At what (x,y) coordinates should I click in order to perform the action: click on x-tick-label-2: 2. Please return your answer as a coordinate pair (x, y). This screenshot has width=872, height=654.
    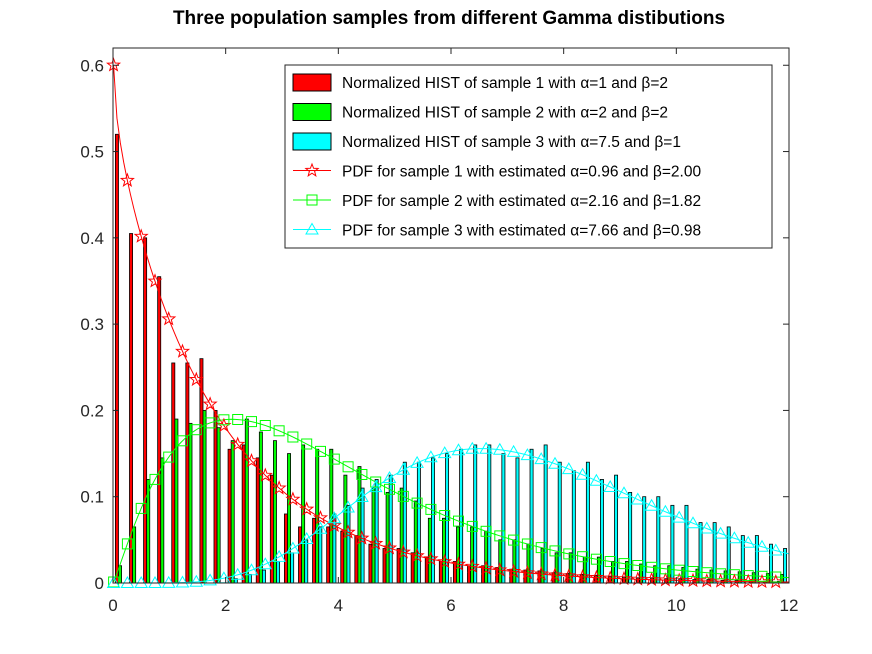
    Looking at the image, I should click on (225, 605).